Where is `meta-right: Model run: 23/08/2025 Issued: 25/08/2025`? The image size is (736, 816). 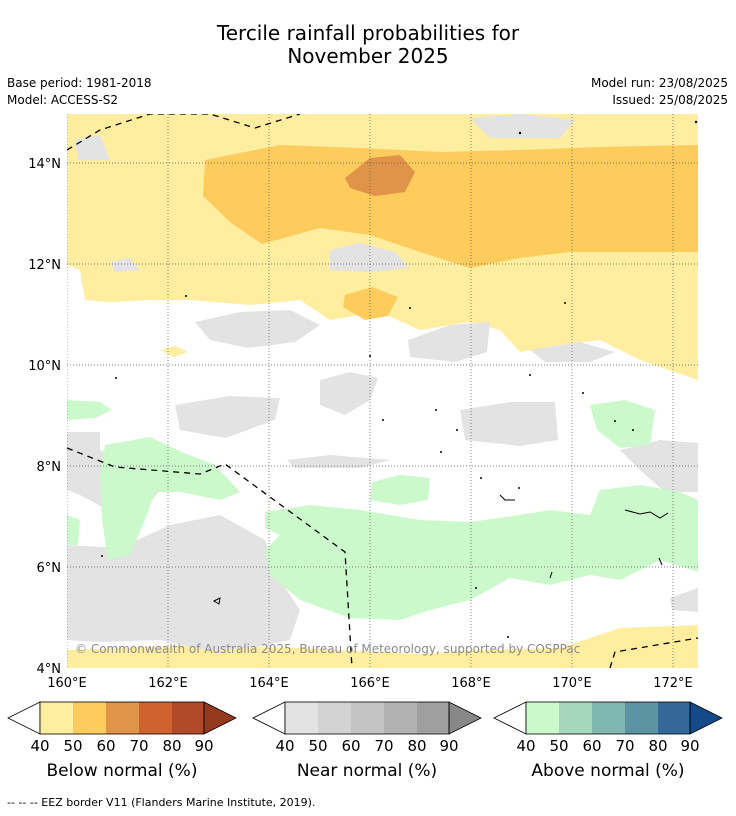 meta-right: Model run: 23/08/2025 Issued: 25/08/2025 is located at coordinates (659, 92).